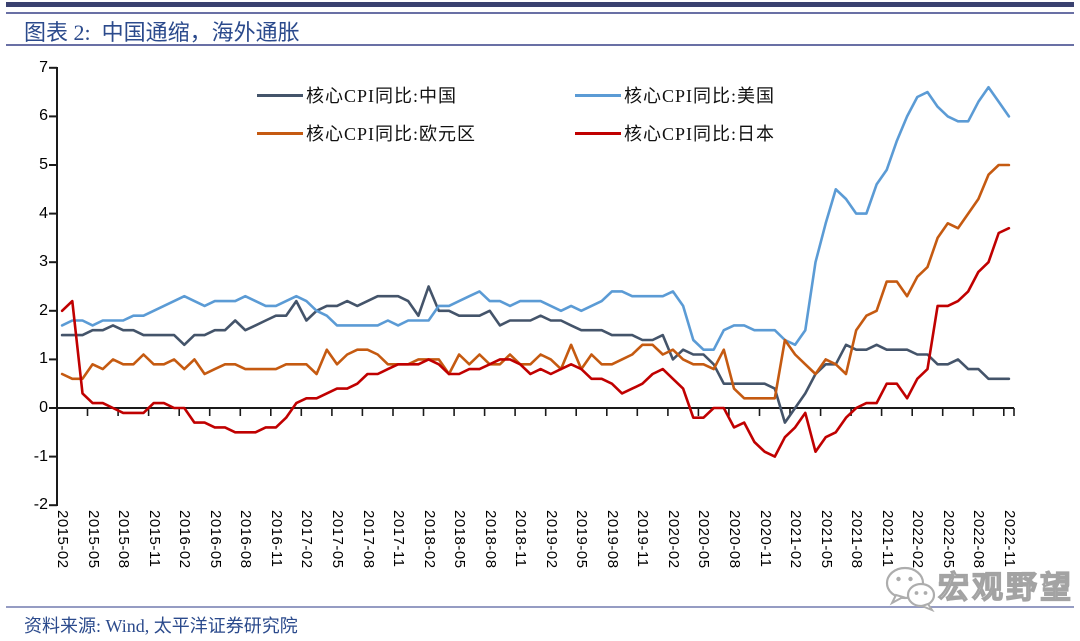  I want to click on x-tick-label: 2018-08, so click(490, 539).